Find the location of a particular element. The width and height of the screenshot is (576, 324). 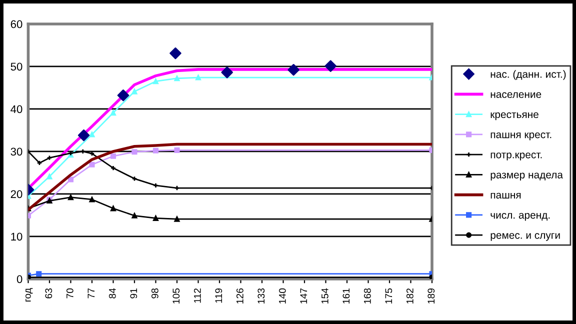

x-tick-label: 119 is located at coordinates (218, 295).